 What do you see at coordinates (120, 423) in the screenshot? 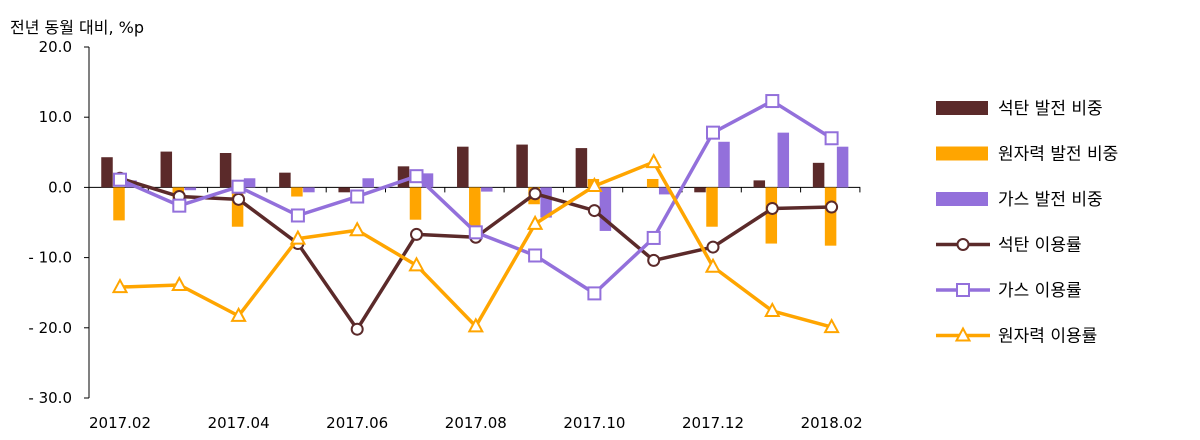
I see `x-tick-label: 2017.02` at bounding box center [120, 423].